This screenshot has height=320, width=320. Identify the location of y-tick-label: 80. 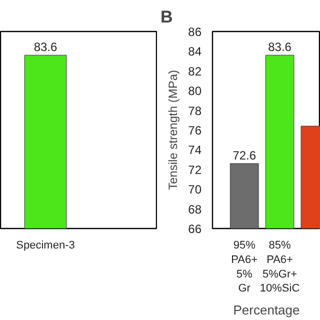
(195, 91).